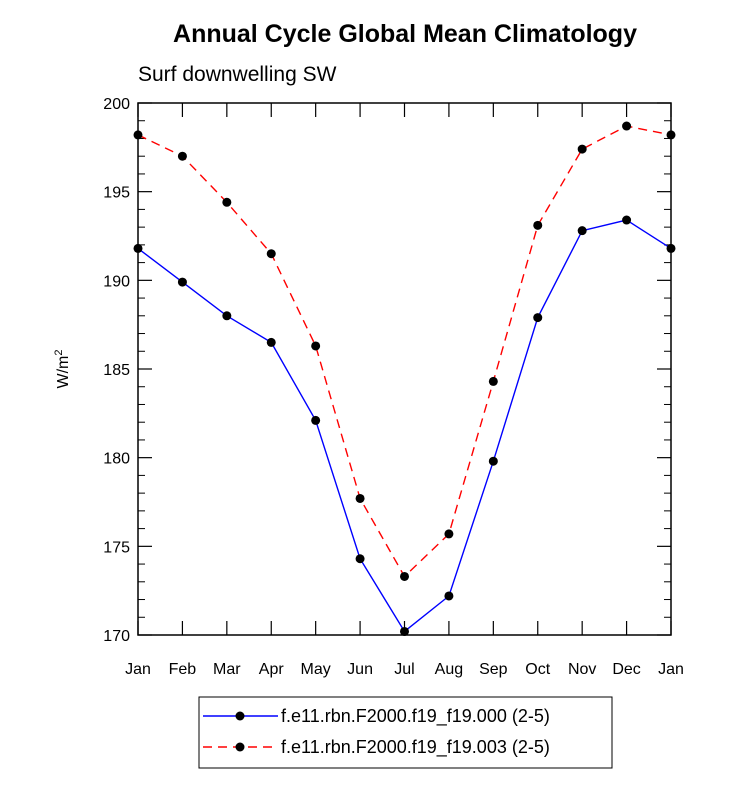 This screenshot has width=733, height=789. I want to click on x-tick-label: Feb, so click(183, 669).